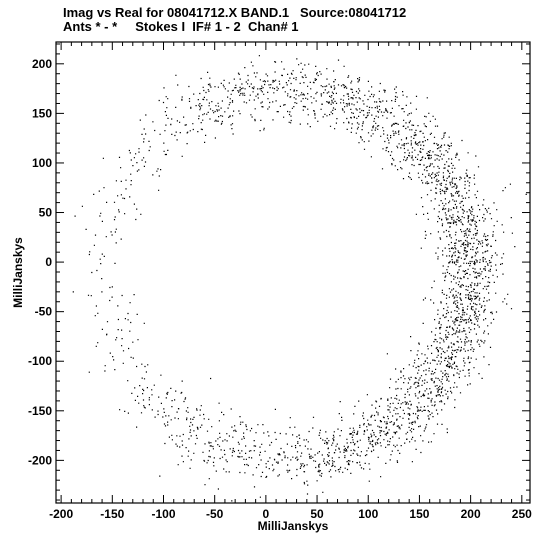 This screenshot has width=540, height=541. Describe the element at coordinates (42, 64) in the screenshot. I see `y-tick-label: 200` at that location.